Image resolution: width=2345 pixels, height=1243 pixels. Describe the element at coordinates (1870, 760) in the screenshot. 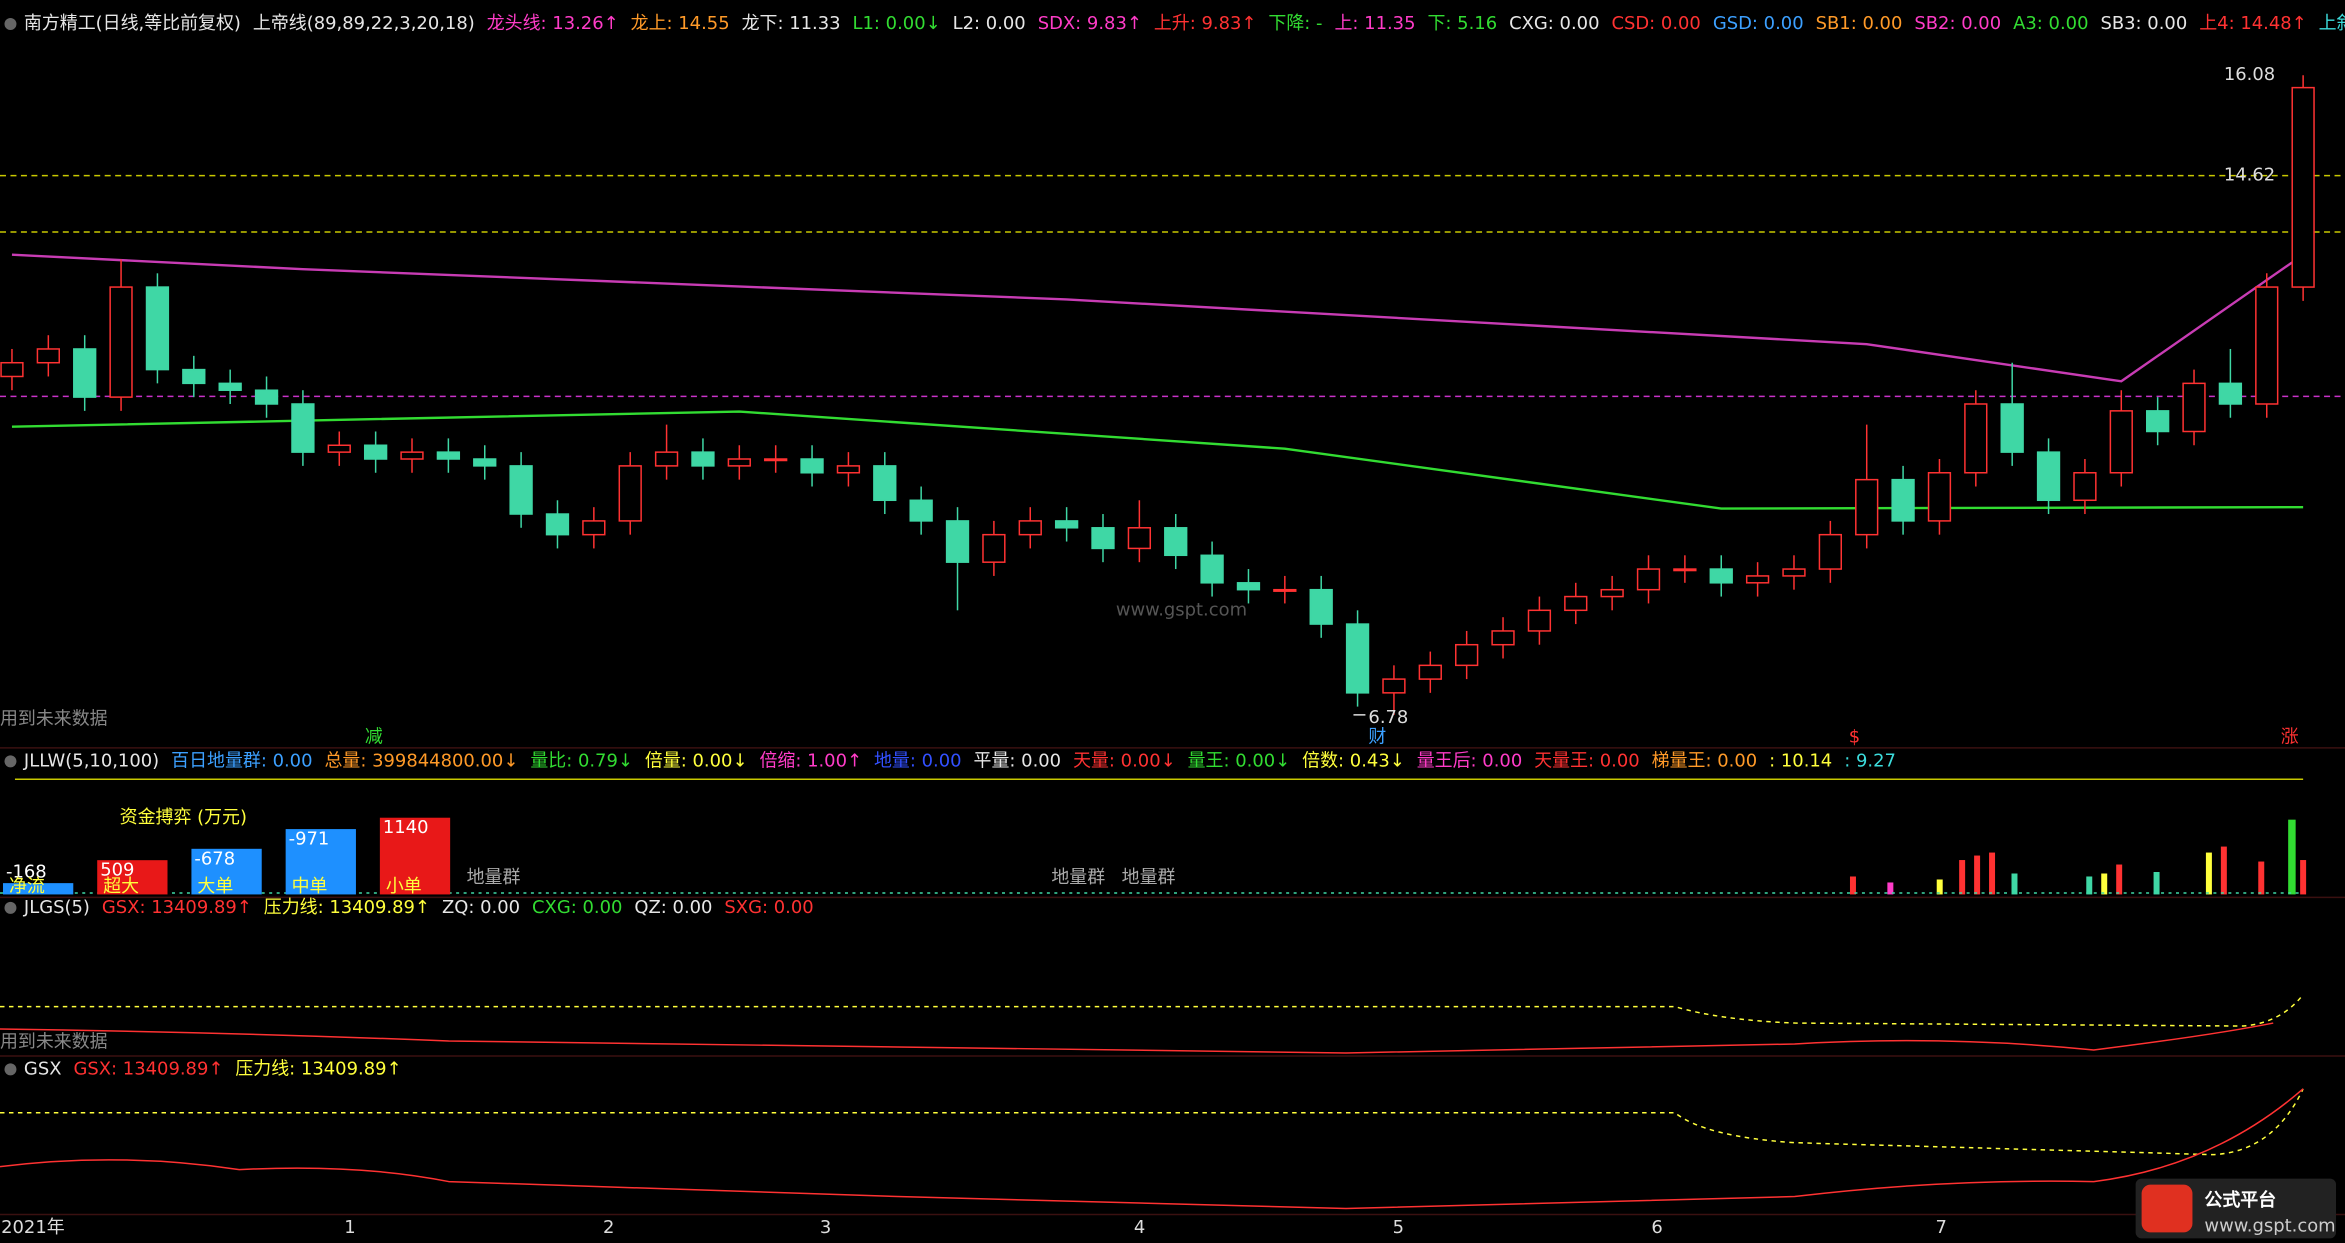

I see `header-item: : 9.27` at that location.